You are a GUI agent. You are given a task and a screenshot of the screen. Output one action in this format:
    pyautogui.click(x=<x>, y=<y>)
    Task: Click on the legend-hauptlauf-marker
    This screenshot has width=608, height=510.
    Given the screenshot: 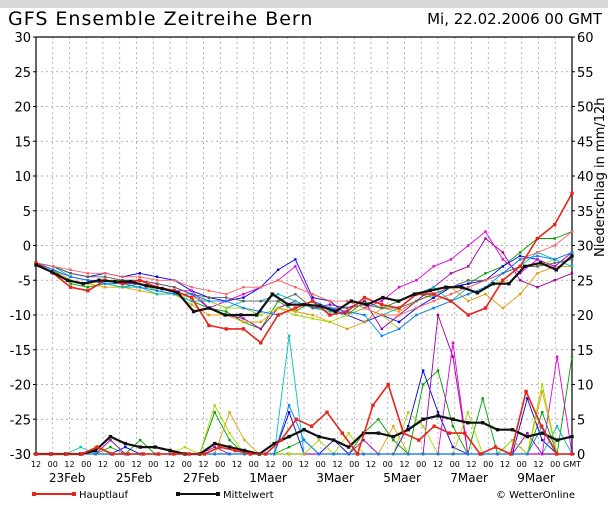 What is the action you would take?
    pyautogui.click(x=74, y=494)
    